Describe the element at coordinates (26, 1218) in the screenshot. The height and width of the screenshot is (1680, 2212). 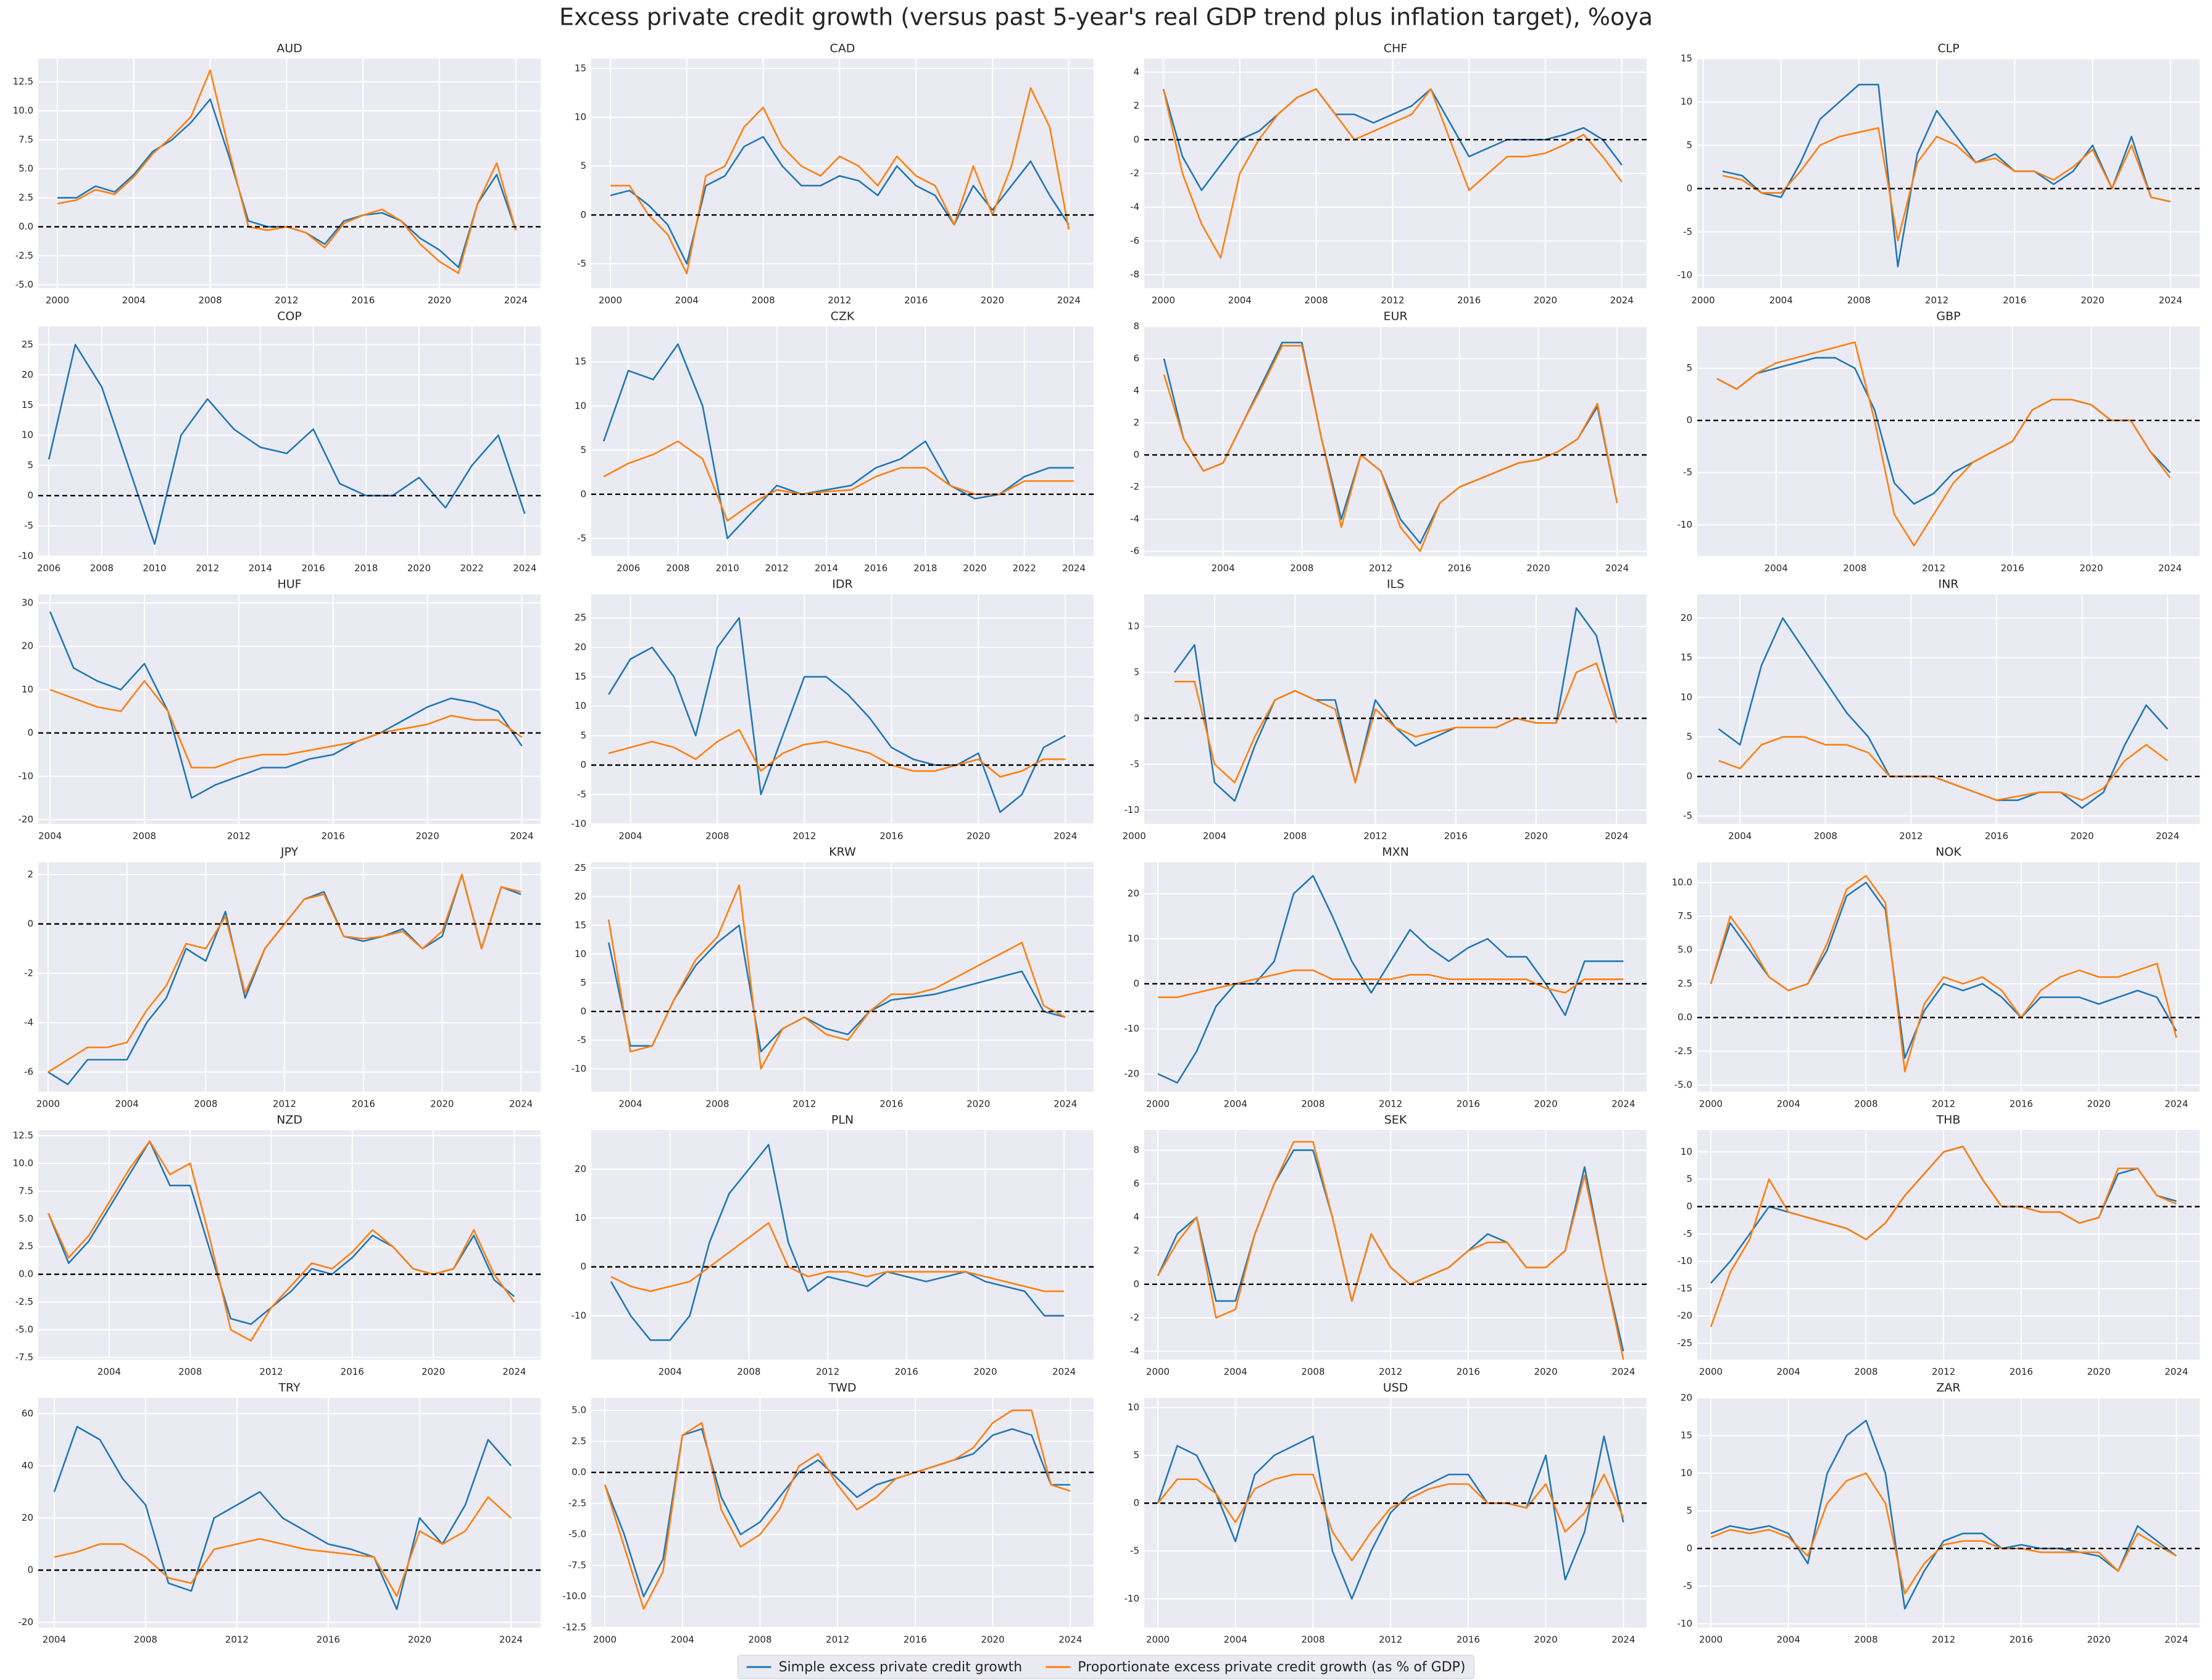
I see `y-tick-label: 5.0` at that location.